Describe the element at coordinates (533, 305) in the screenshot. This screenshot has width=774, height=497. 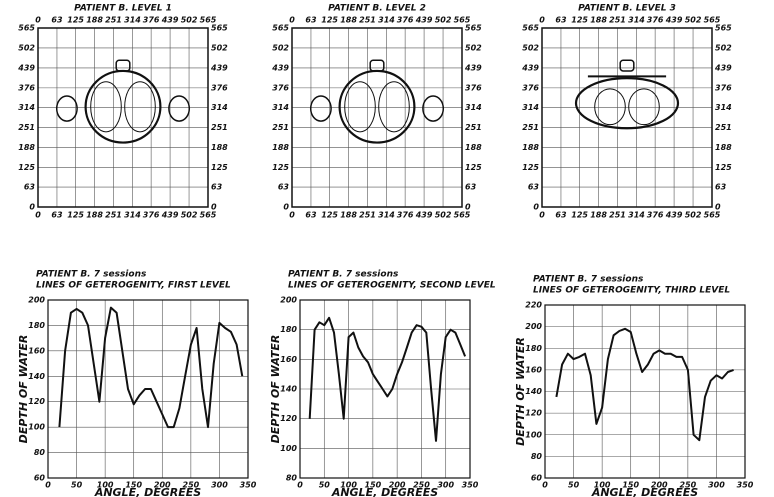
I see `y-tick-label: 220` at that location.